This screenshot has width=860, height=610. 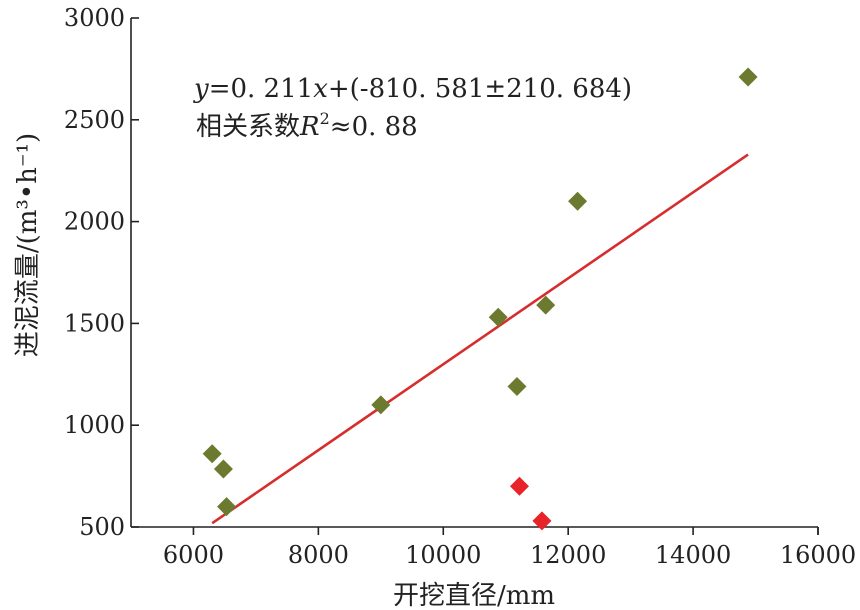 What do you see at coordinates (102, 527) in the screenshot?
I see `y-tick-label: 500` at bounding box center [102, 527].